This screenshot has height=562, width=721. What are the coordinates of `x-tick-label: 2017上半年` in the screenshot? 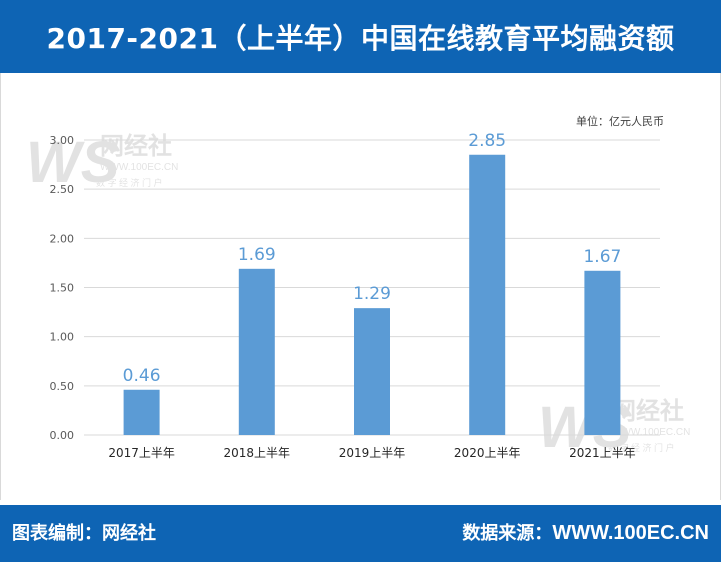 It's located at (141, 453).